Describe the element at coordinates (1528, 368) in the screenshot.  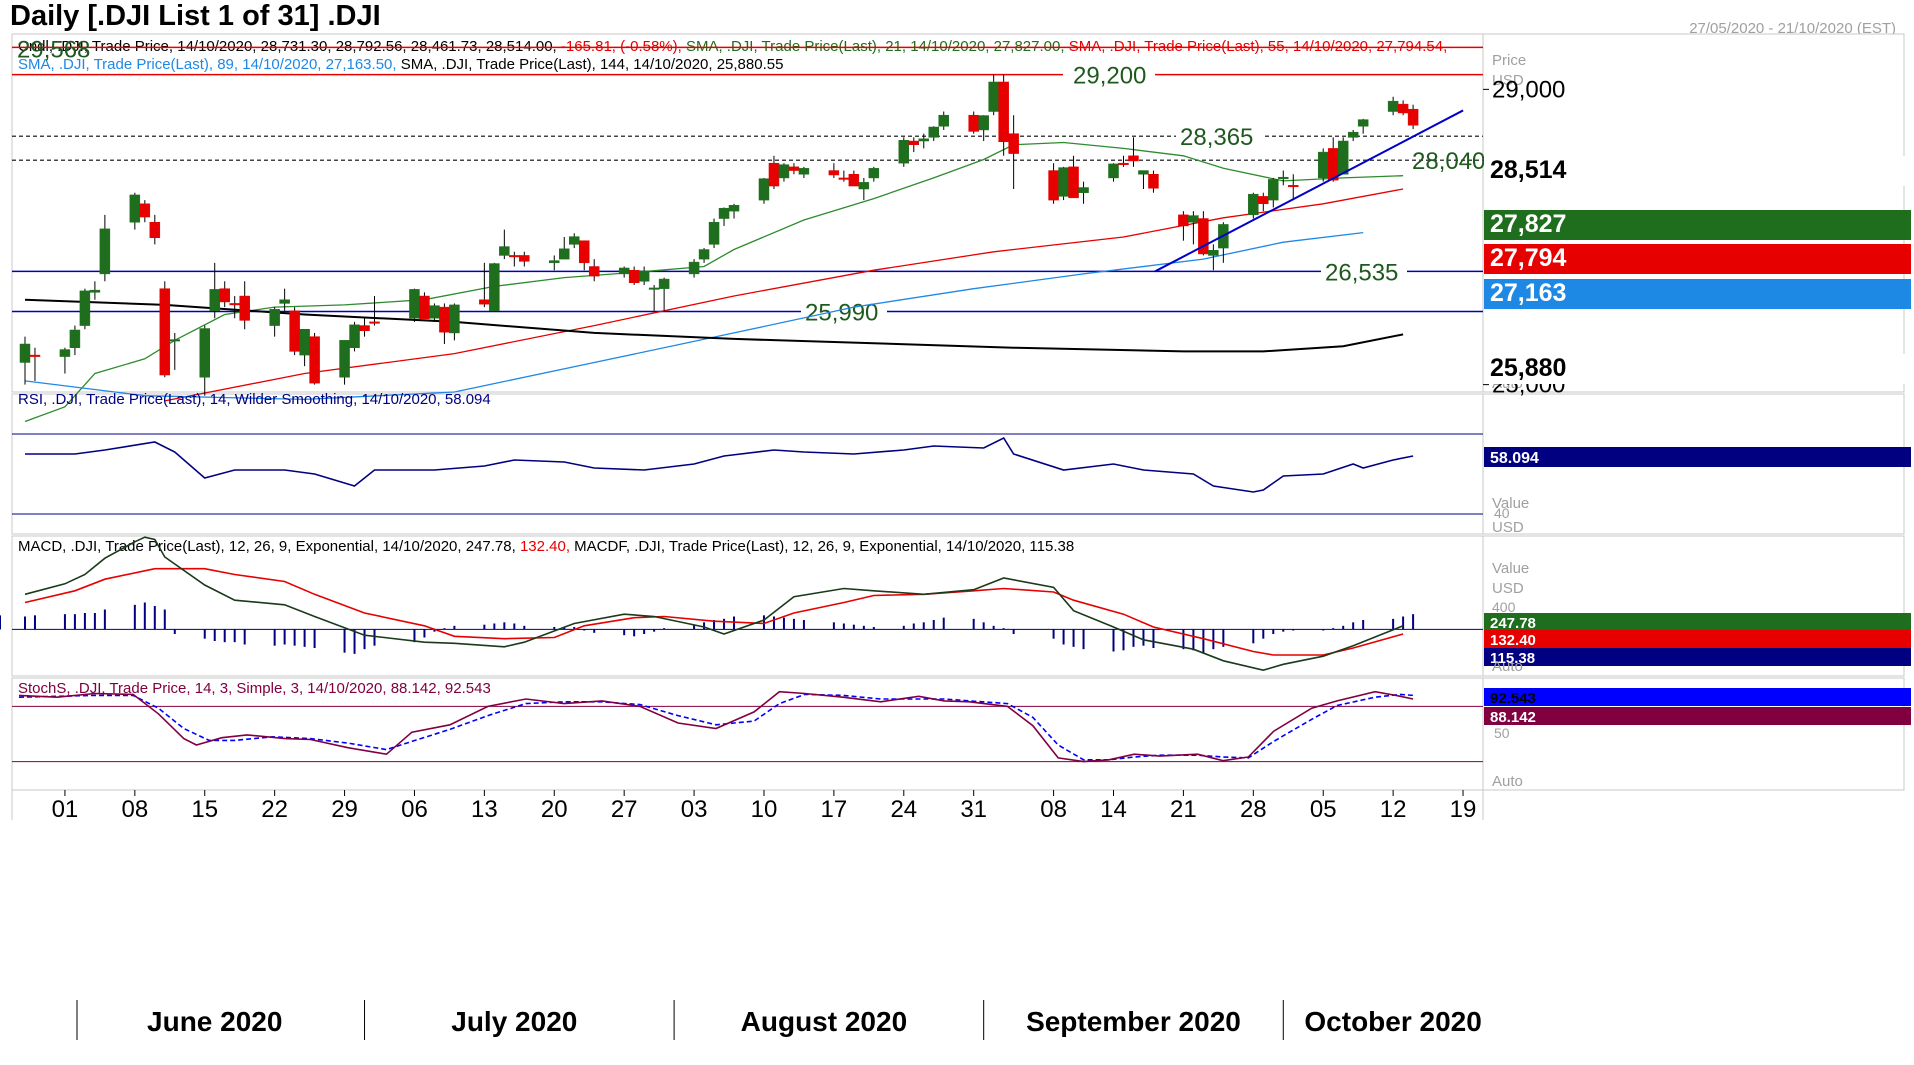
I see `price-value-label: 25,880` at that location.